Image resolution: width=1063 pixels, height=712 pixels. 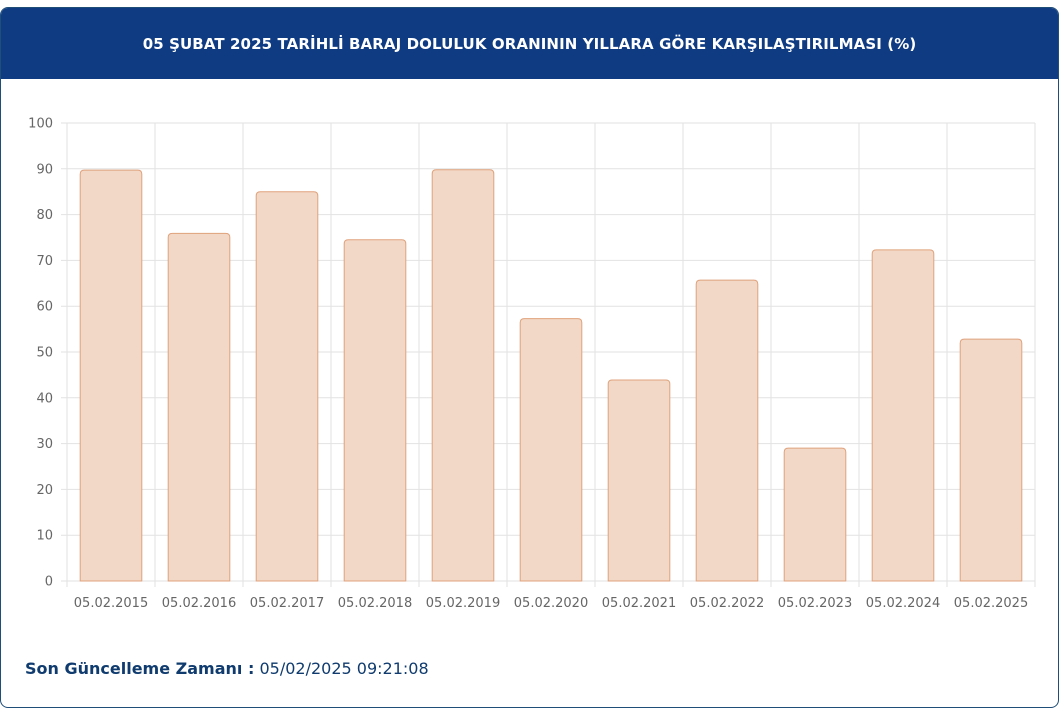 What do you see at coordinates (287, 386) in the screenshot?
I see `bar-05.02.2017` at bounding box center [287, 386].